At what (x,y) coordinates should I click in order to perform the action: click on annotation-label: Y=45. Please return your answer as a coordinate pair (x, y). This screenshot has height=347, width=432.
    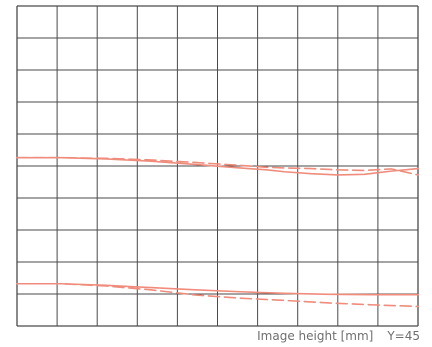
    Looking at the image, I should click on (403, 336).